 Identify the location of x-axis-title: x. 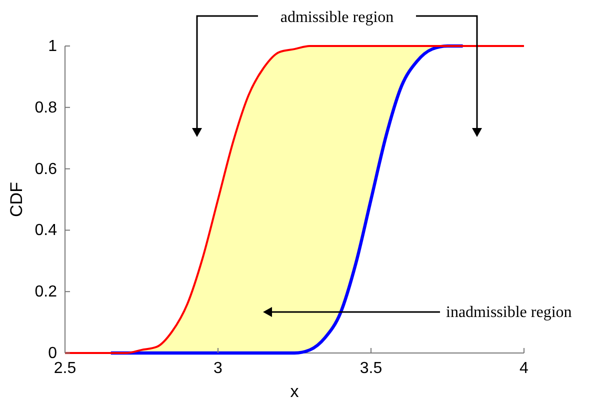
(295, 391).